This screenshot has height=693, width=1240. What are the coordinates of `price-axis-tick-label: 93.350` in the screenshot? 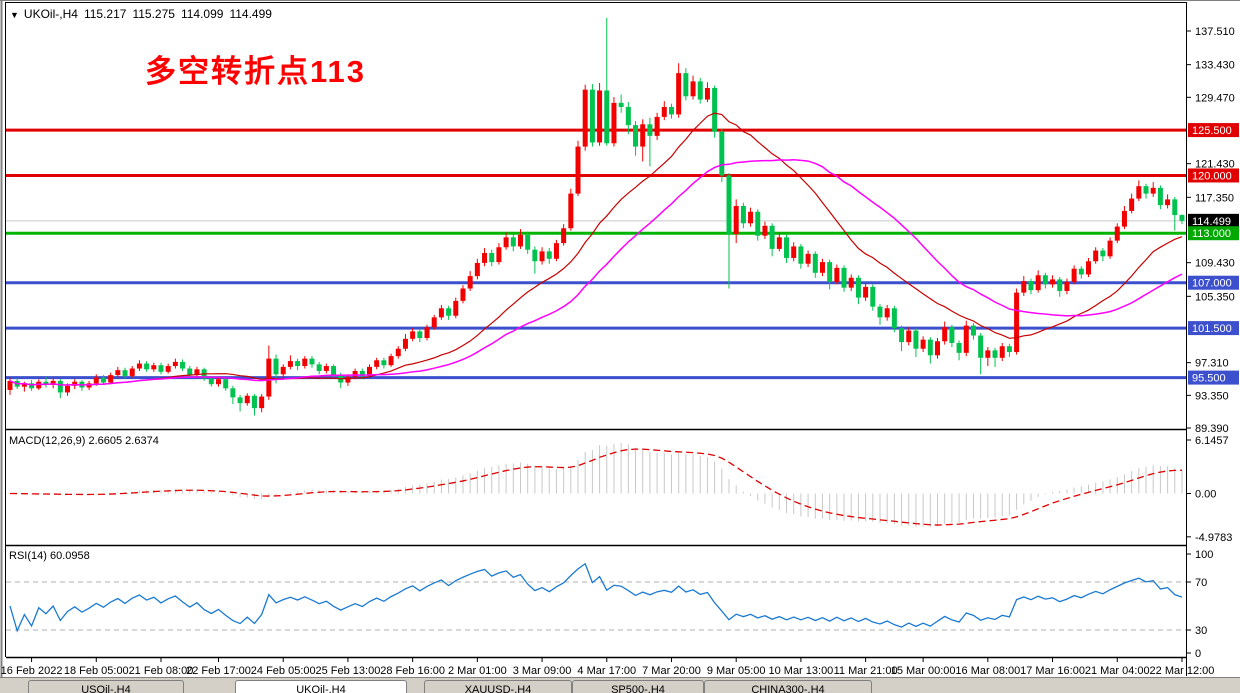 It's located at (1212, 396).